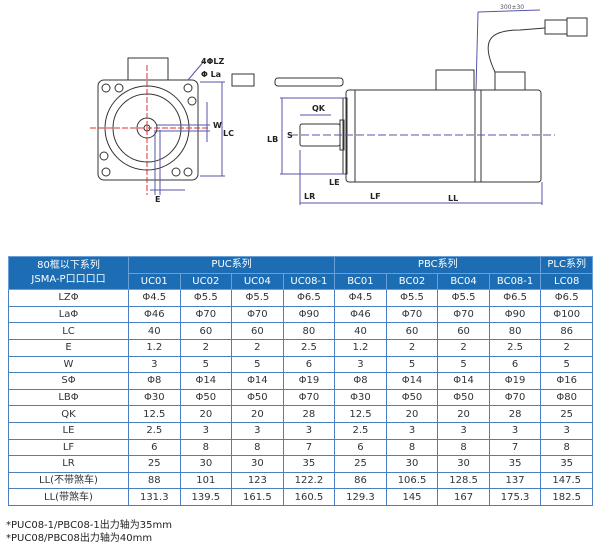 Image resolution: width=600 pixels, height=551 pixels. I want to click on row-label: LL(不带煞车), so click(68, 480).